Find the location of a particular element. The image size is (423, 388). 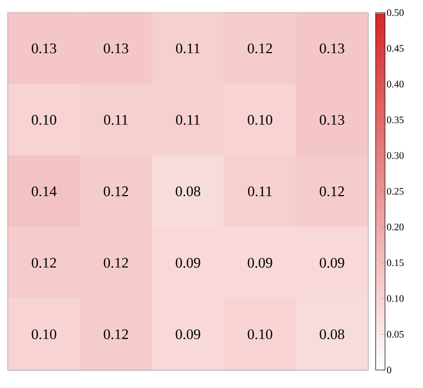

color-bar-label: 0 is located at coordinates (389, 370).